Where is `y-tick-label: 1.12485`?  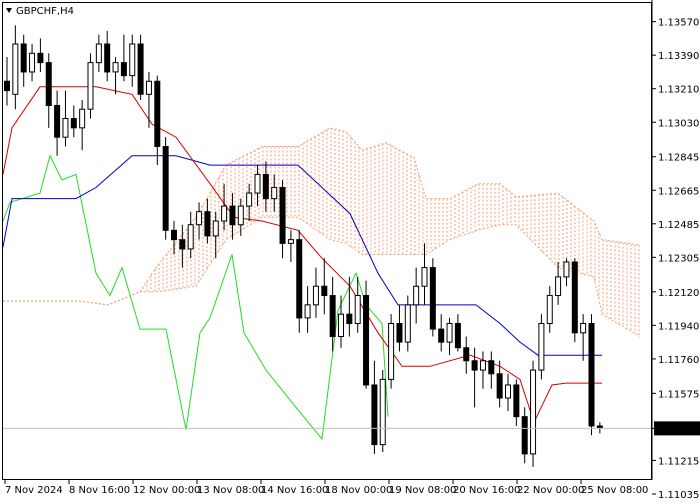 y-tick-label: 1.12485 is located at coordinates (678, 225).